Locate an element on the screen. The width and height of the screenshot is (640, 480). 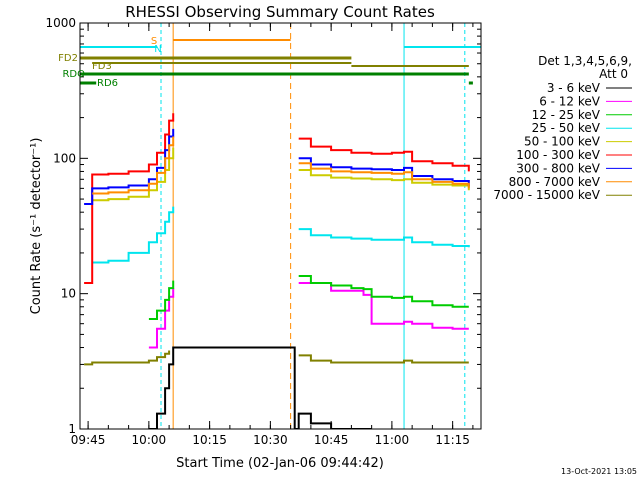
flag-label-n: N is located at coordinates (157, 49).